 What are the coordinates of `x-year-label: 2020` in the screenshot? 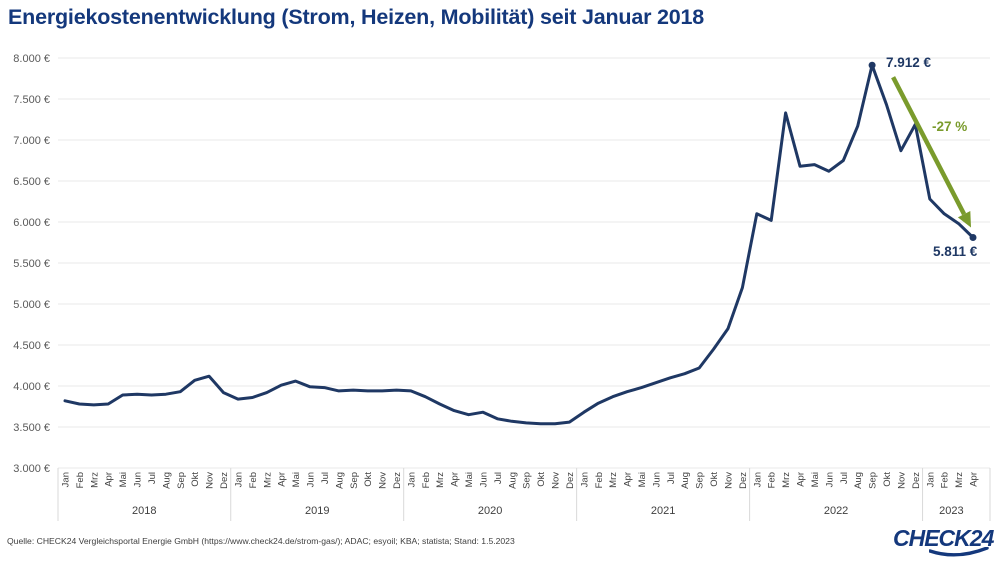 It's located at (490, 511).